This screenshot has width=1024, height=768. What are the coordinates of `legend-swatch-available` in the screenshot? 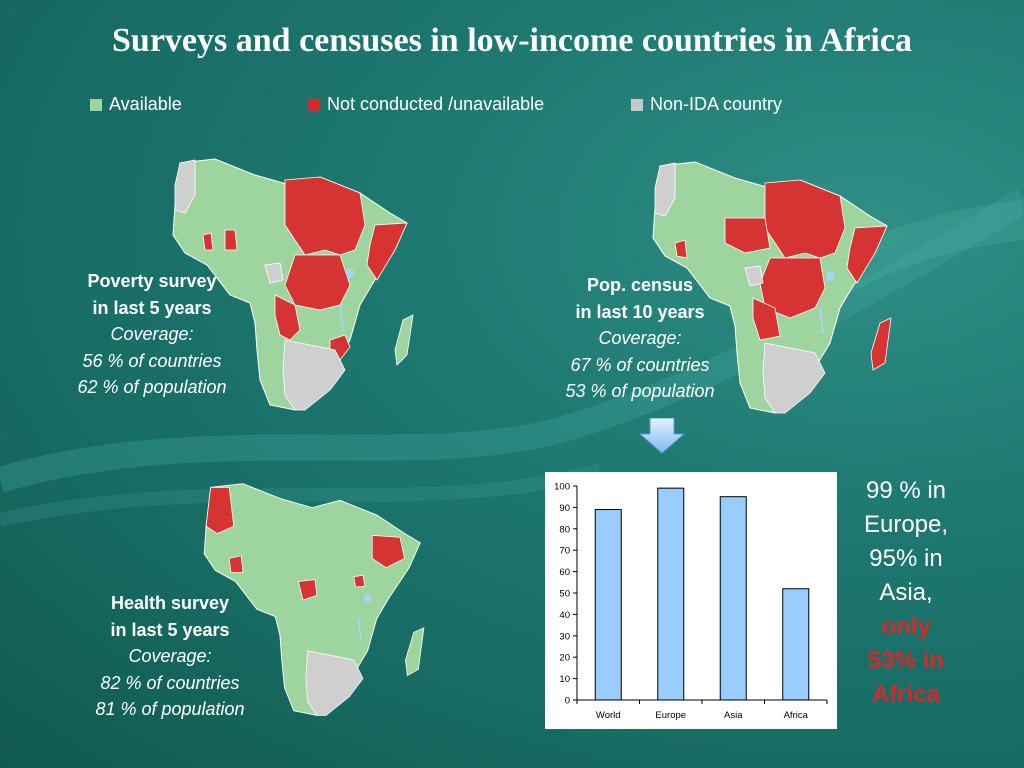 It's located at (96, 104).